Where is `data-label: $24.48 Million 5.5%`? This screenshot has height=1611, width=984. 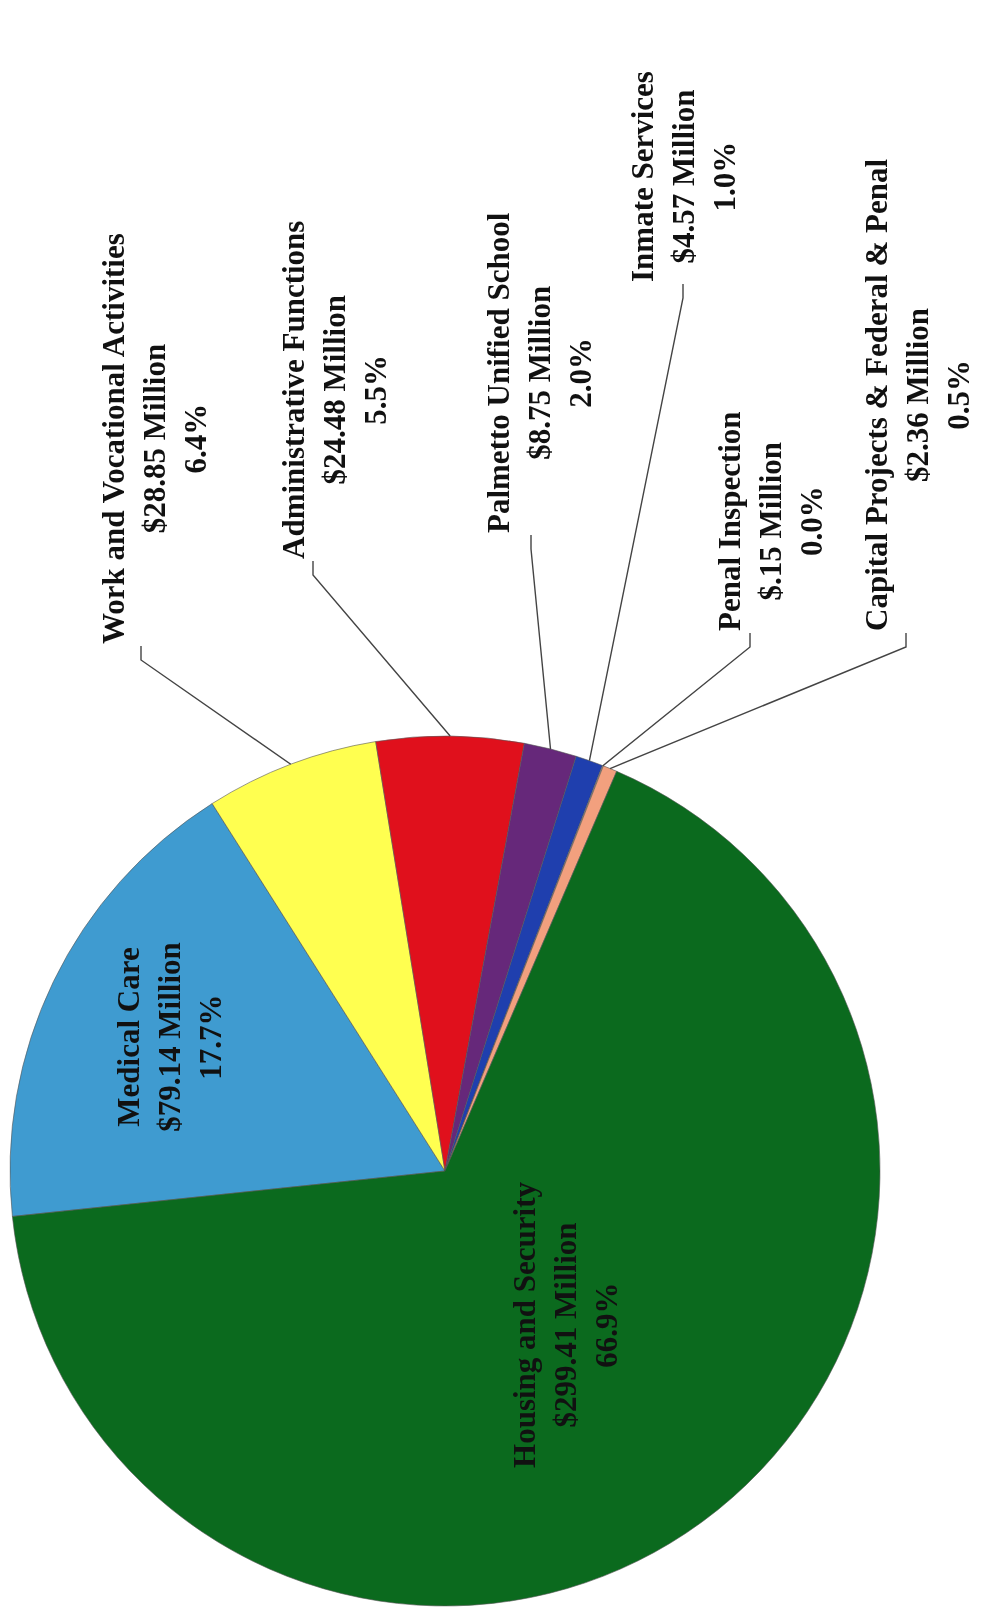
data-label: $24.48 Million 5.5% is located at coordinates (355, 390).